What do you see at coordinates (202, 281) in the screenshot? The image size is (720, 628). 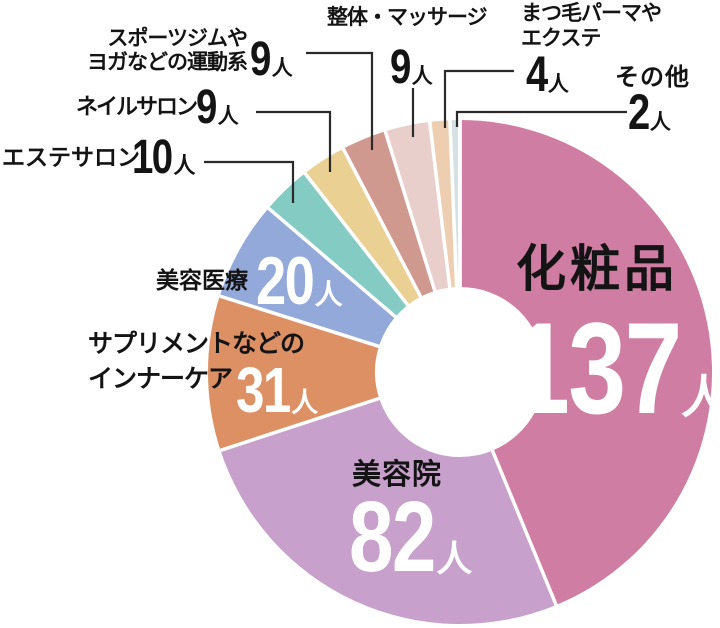 I see `label-beauty-medical: 美容医療` at bounding box center [202, 281].